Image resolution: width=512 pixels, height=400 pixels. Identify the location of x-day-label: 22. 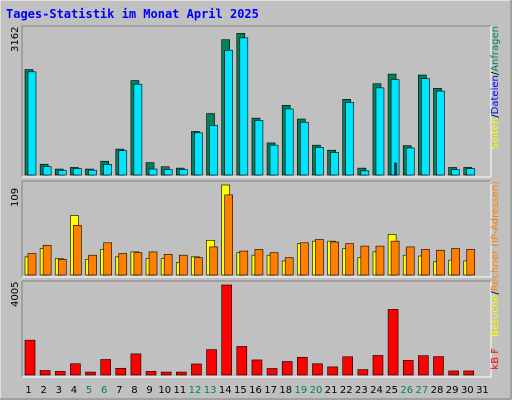
(346, 390).